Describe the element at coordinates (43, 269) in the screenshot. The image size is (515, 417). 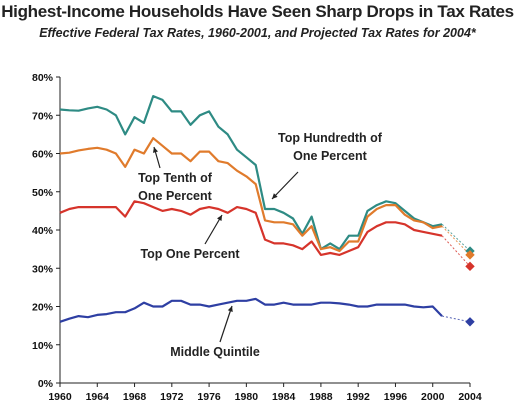
I see `y-tick-label: 30%` at that location.